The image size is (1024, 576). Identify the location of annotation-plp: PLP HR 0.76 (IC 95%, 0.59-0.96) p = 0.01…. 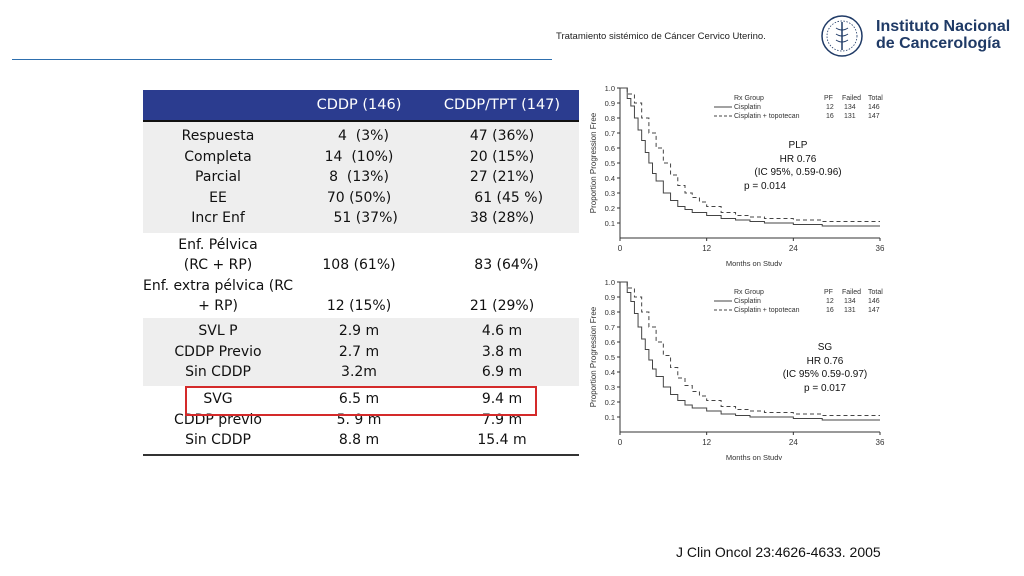
(798, 166).